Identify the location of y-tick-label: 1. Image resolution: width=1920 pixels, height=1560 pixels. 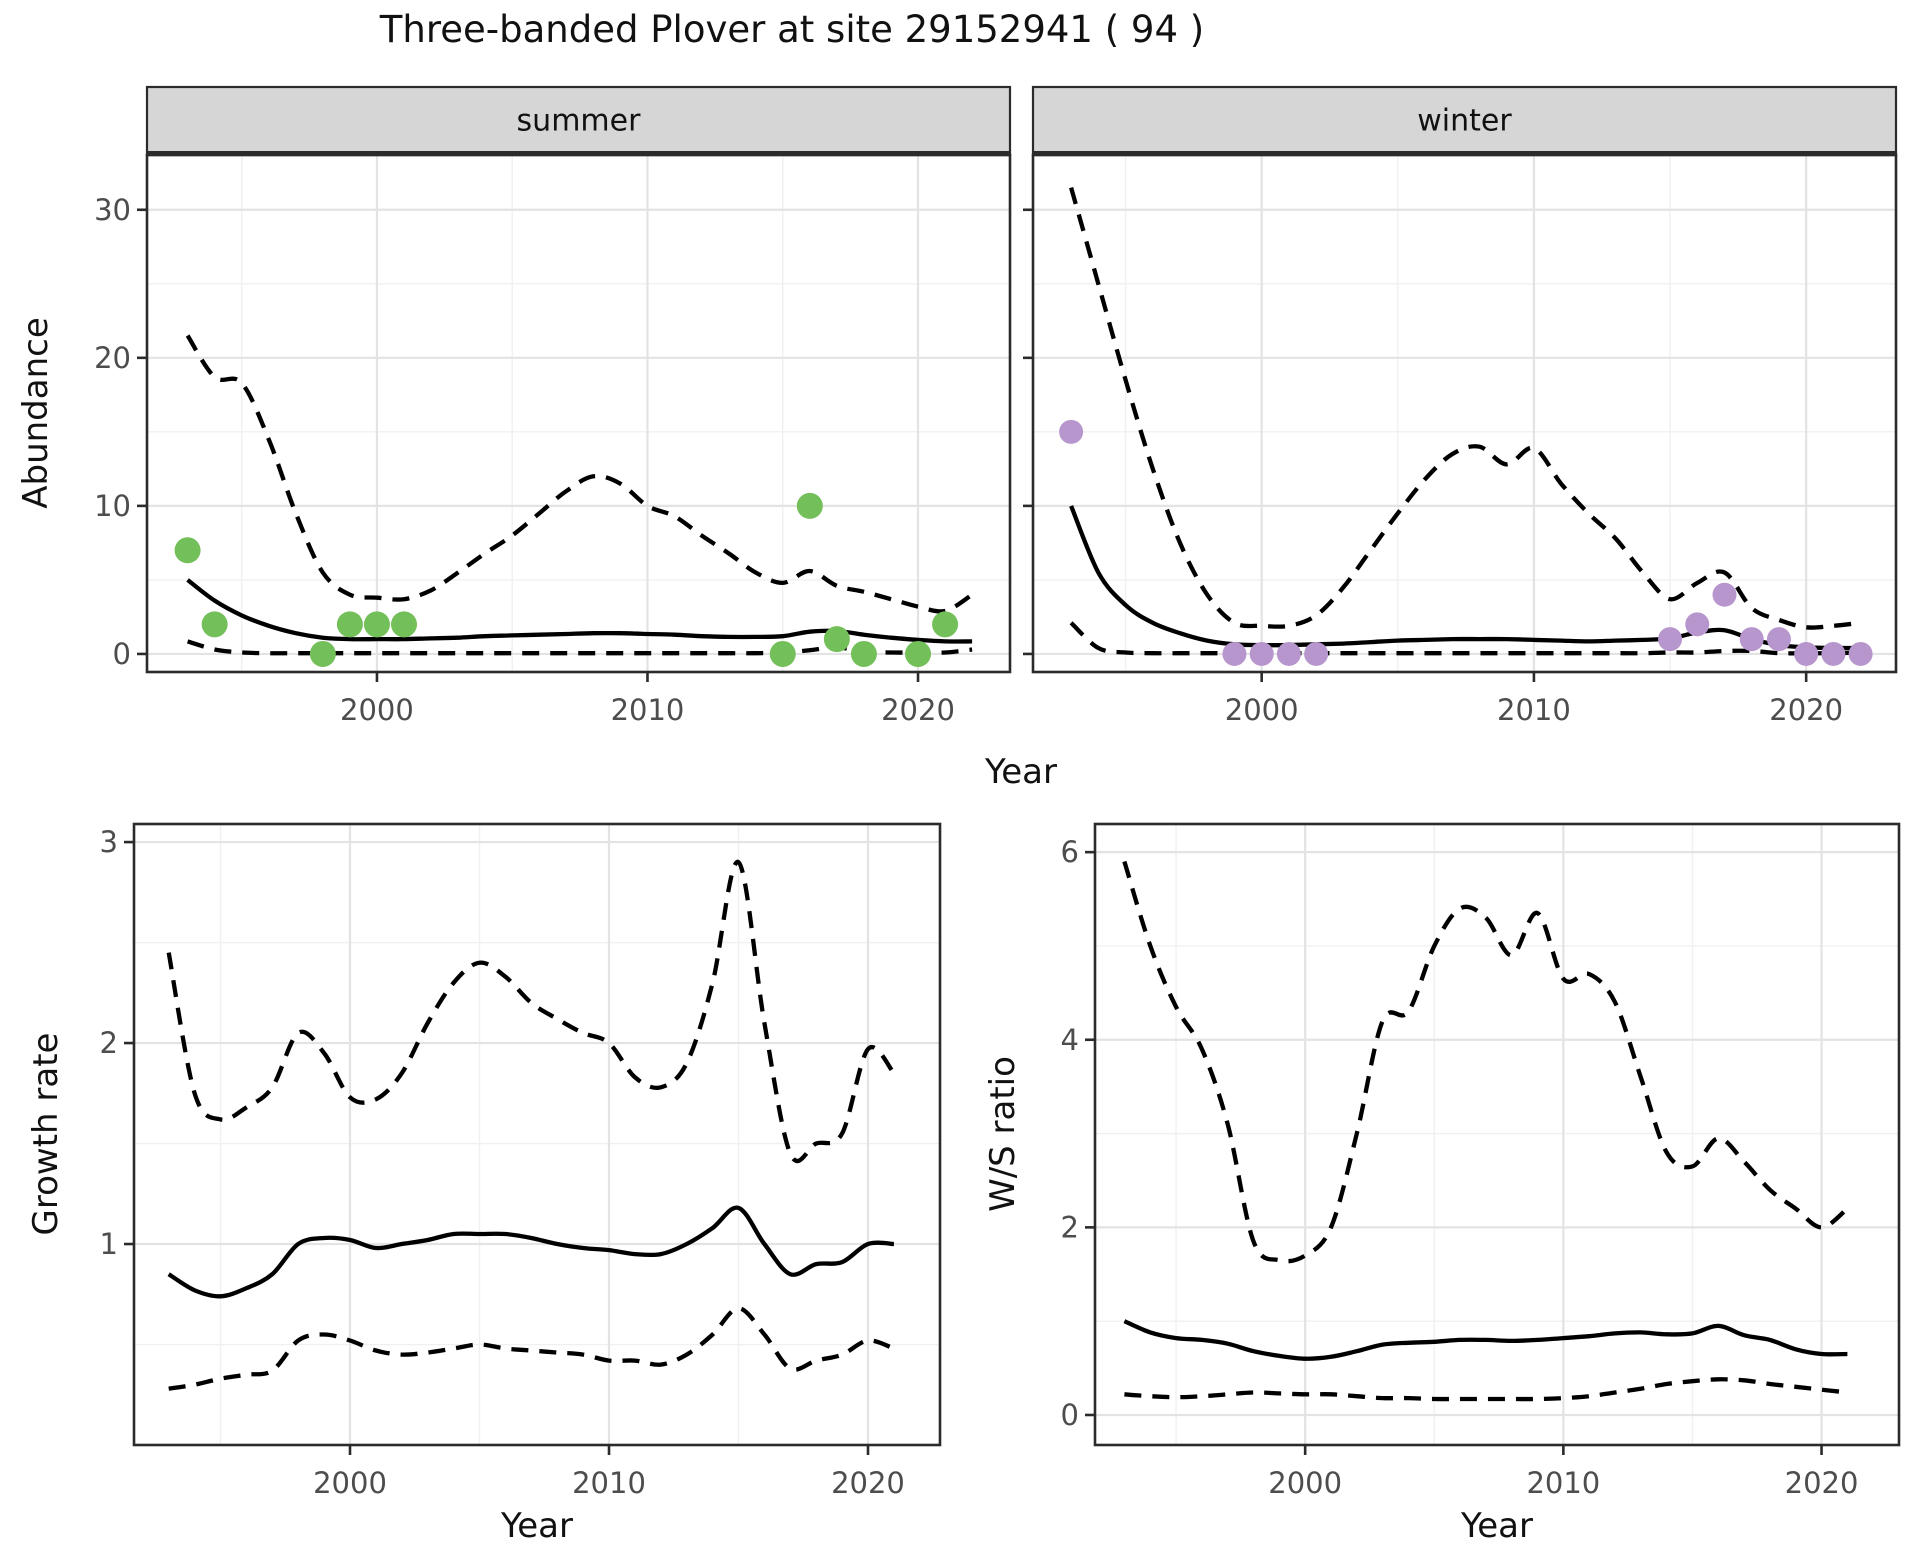
(109, 1244).